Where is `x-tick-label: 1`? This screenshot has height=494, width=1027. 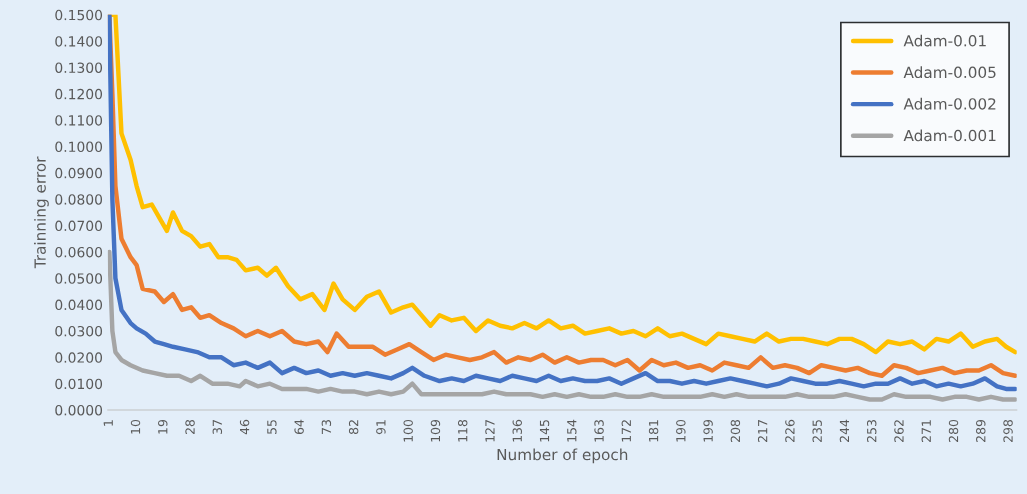 x-tick-label: 1 is located at coordinates (108, 423).